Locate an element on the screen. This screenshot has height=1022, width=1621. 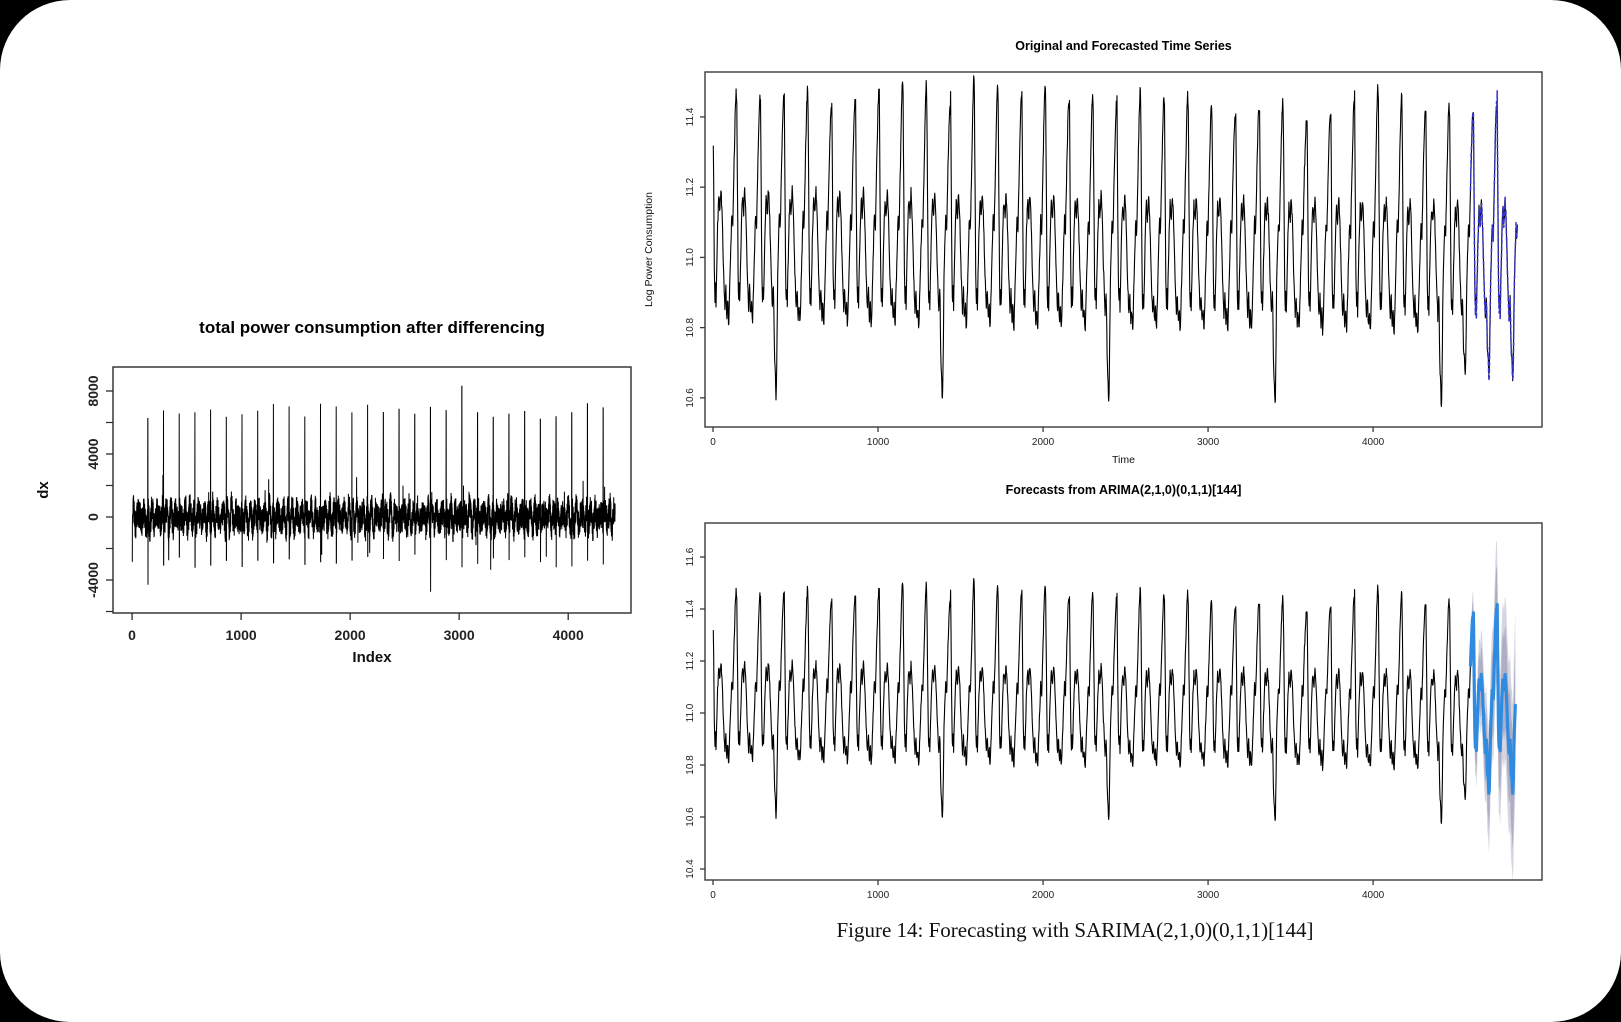
series-observed is located at coordinates (1092, 700).